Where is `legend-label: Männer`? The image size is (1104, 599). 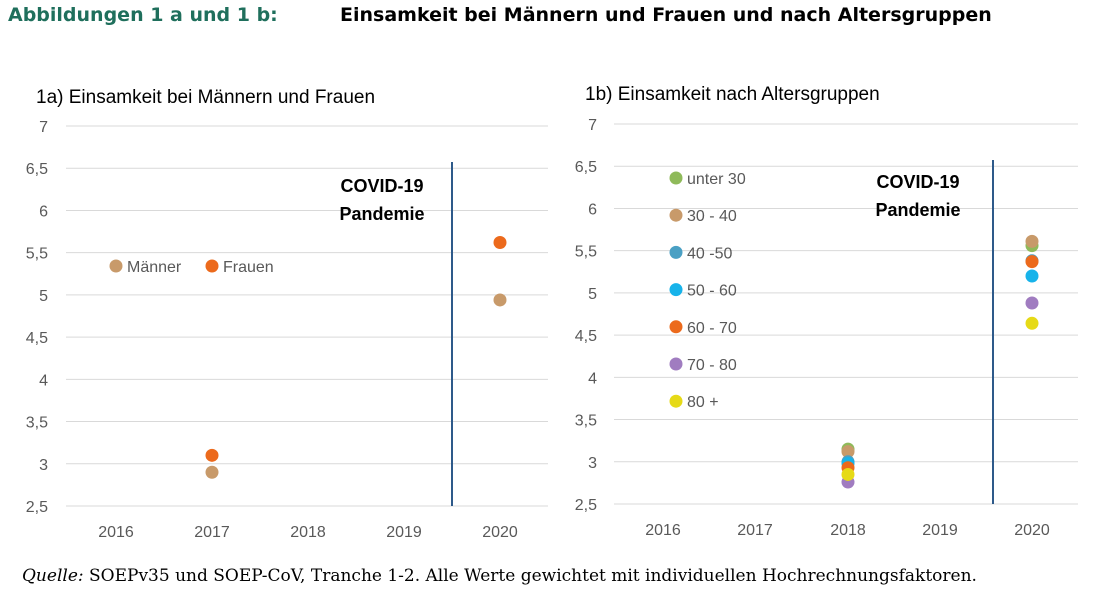
legend-label: Männer is located at coordinates (154, 267).